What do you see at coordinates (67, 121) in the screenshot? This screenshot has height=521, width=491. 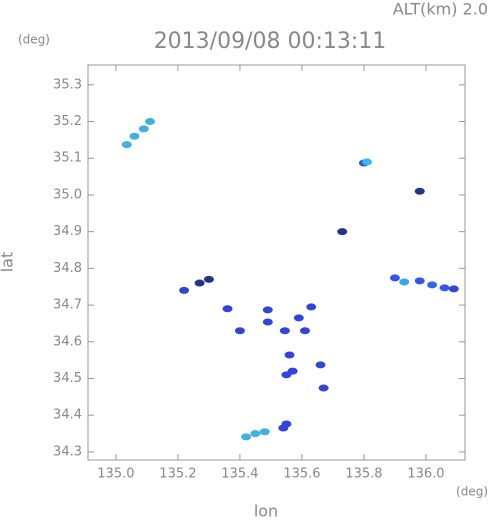 I see `y-tick-label: 35.2` at bounding box center [67, 121].